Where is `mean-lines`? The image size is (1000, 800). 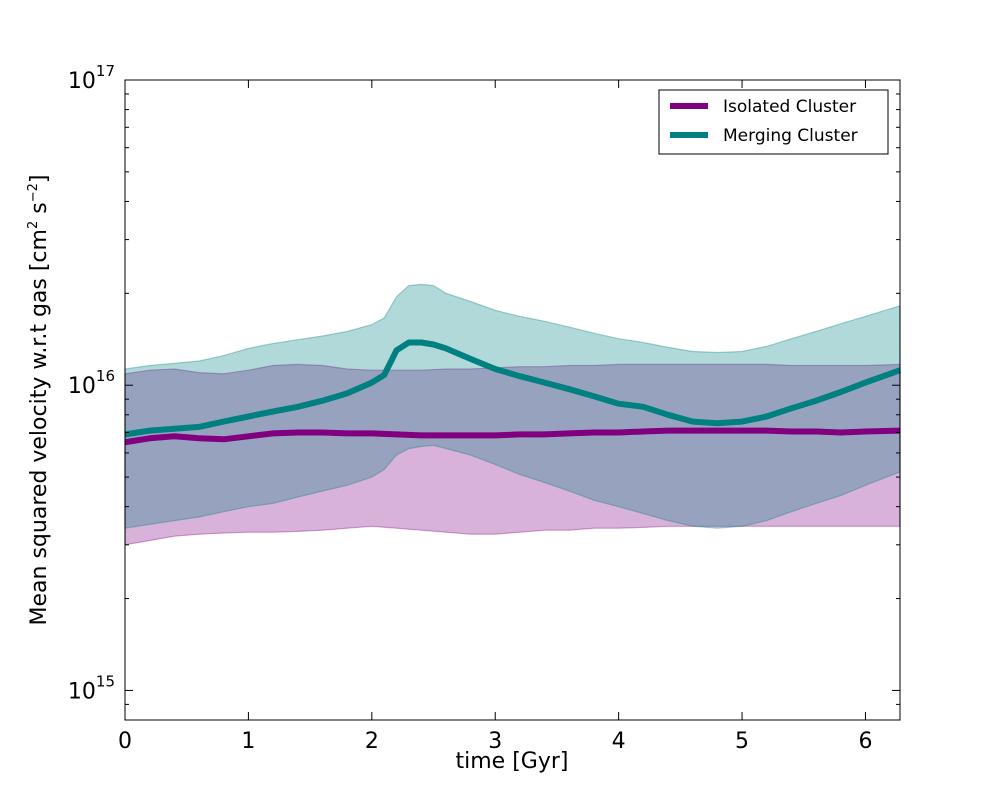 mean-lines is located at coordinates (513, 392).